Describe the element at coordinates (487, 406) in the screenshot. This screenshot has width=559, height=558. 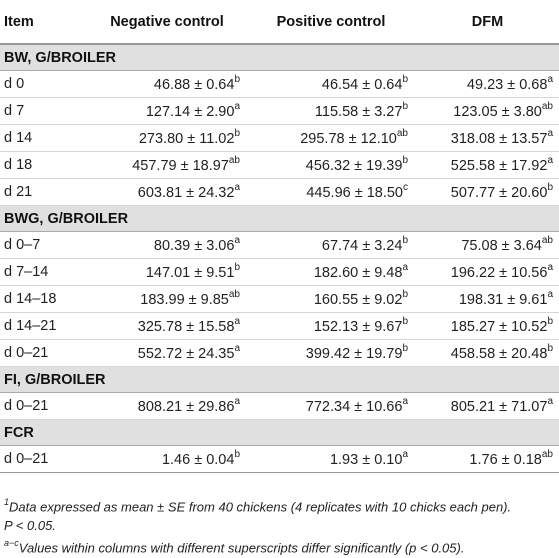
I see `table-cell: 805.21 ± 71.07a` at that location.